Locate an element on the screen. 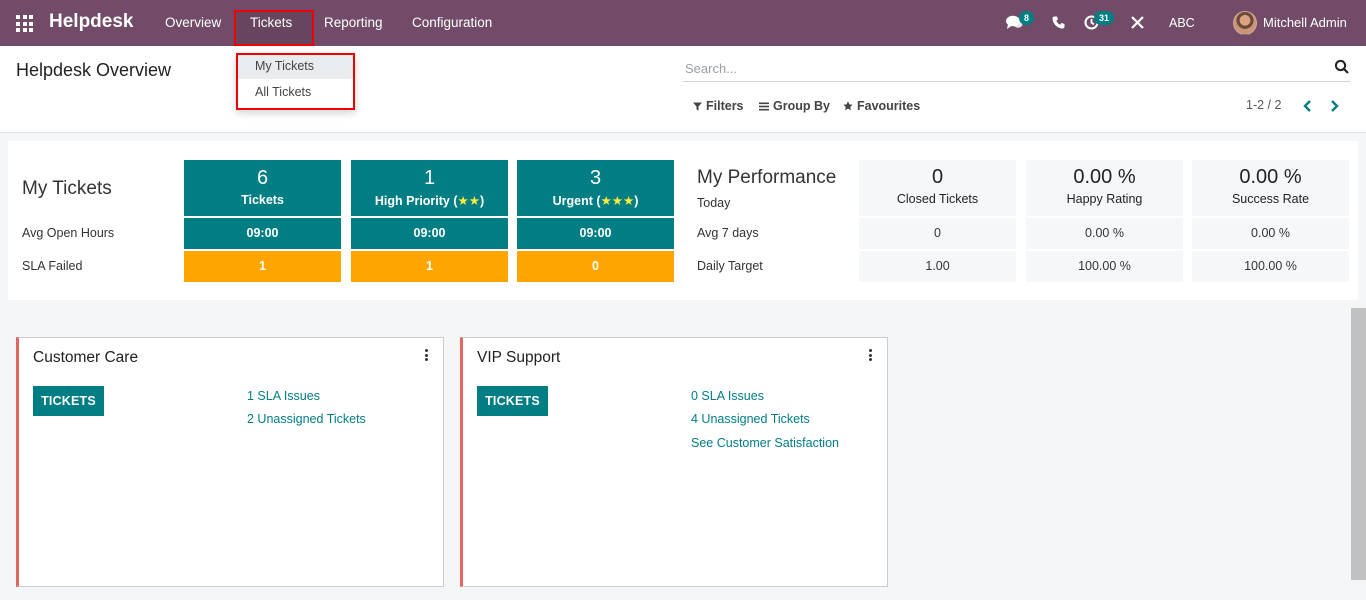  happy-rating-box: 0.00 % Happy Rating is located at coordinates (1104, 188).